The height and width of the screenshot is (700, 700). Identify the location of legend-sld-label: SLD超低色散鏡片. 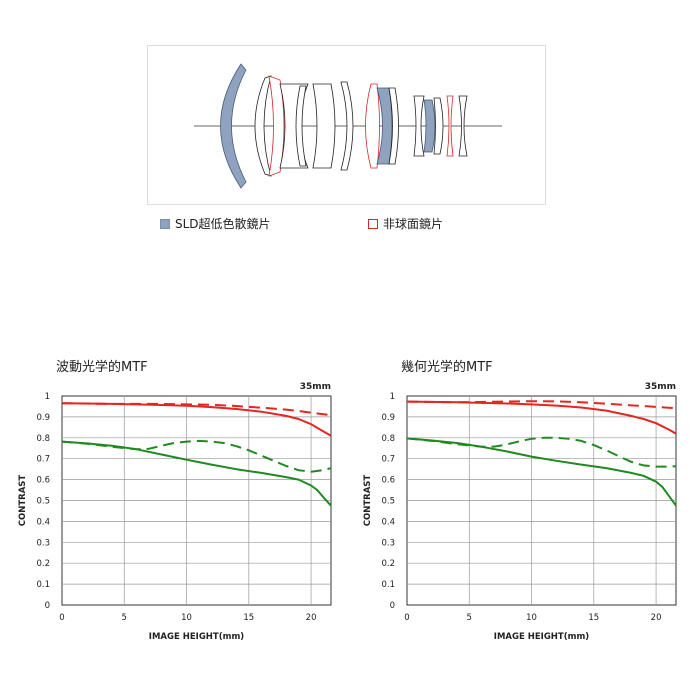
(223, 224).